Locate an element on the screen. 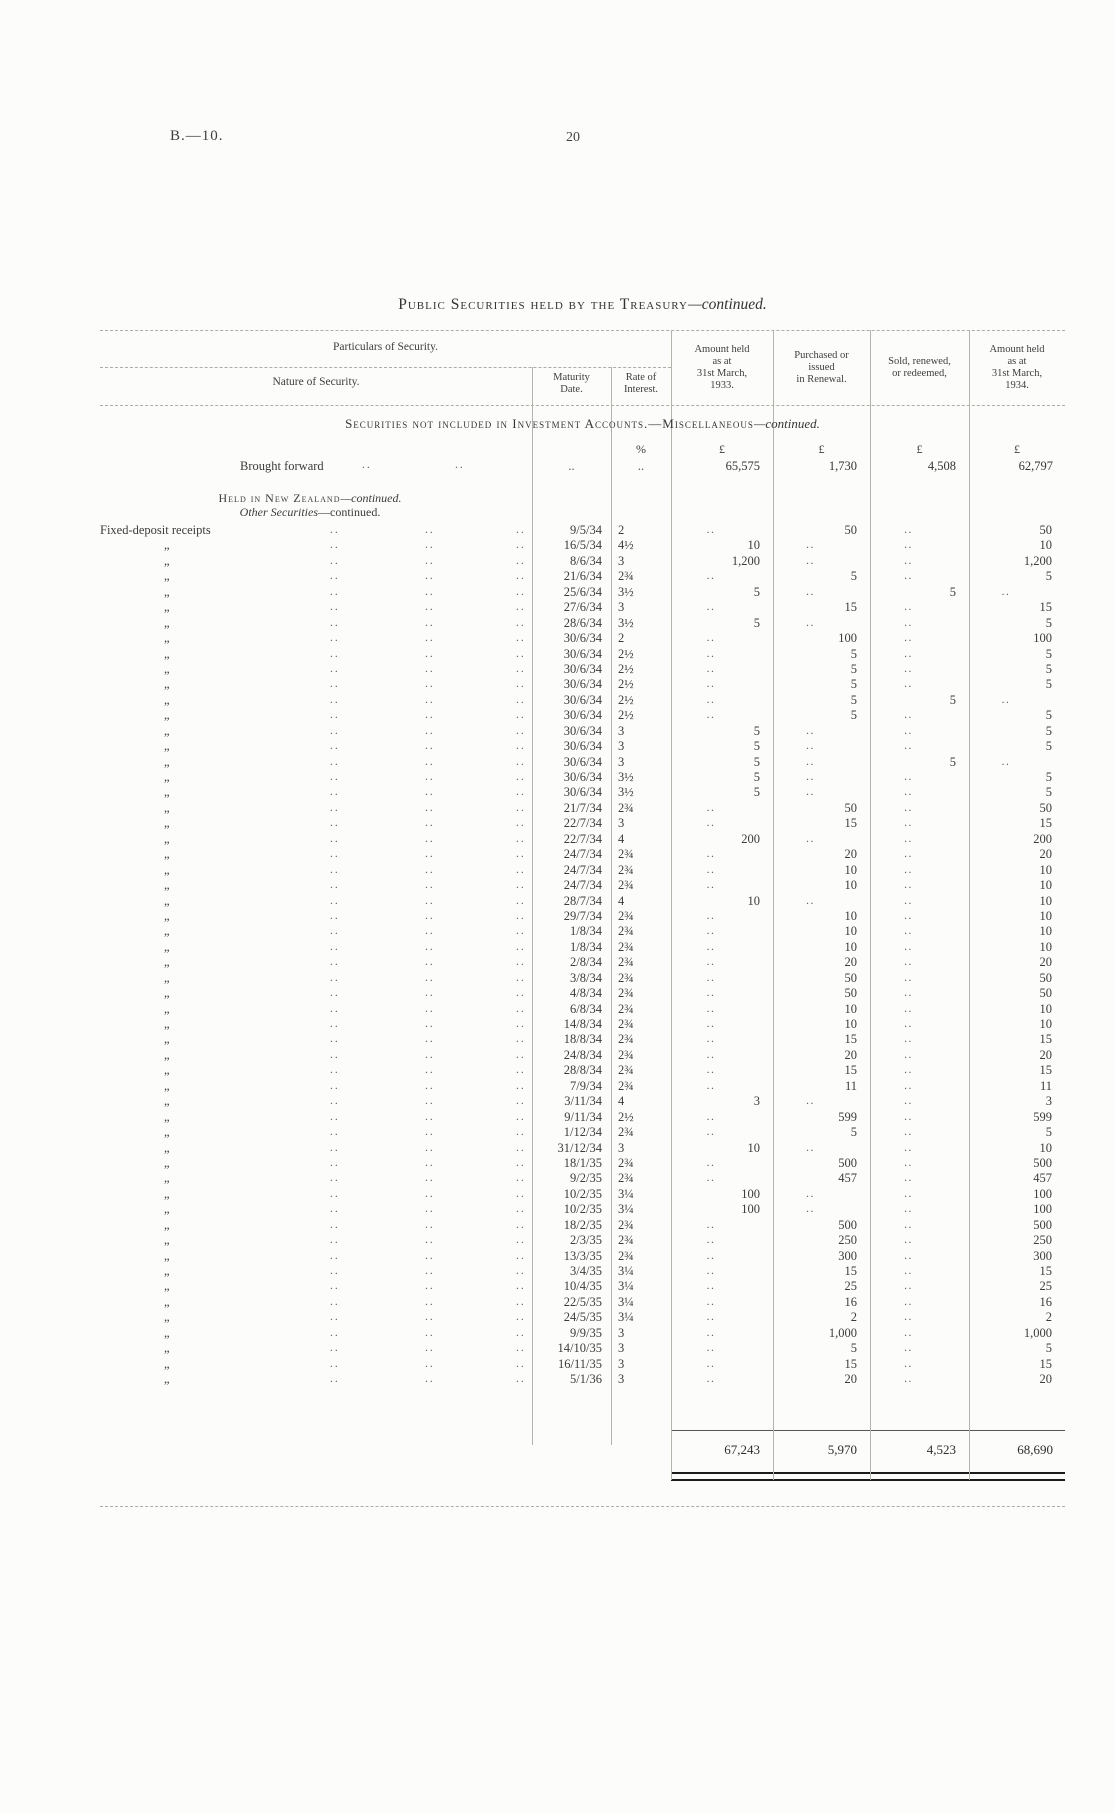  table-row: „ .. .. .. 18/8/34 2¾ .. 15 .. 15 is located at coordinates (582, 1039).